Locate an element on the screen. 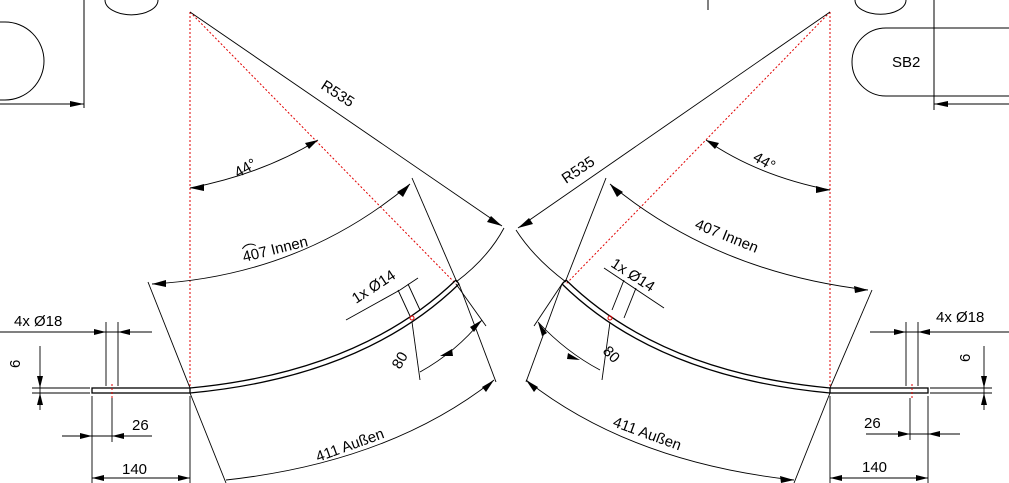 The image size is (1009, 483). left-radius-arc is located at coordinates (480, 255).